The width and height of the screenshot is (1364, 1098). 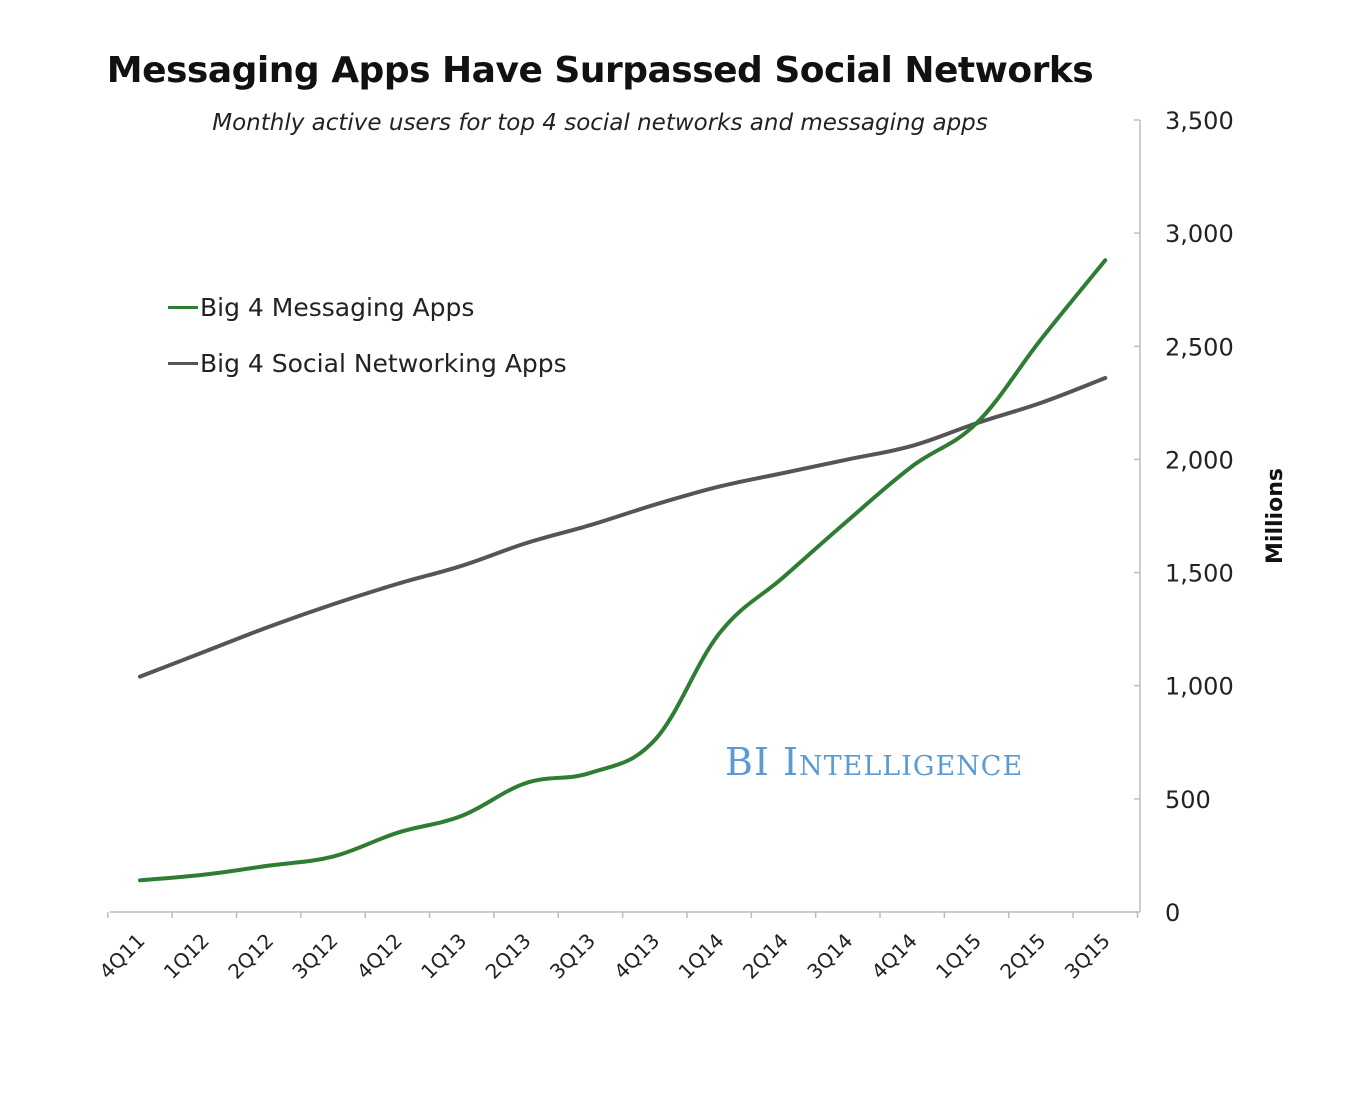 I want to click on x-tick-label: 4Q12, so click(x=379, y=956).